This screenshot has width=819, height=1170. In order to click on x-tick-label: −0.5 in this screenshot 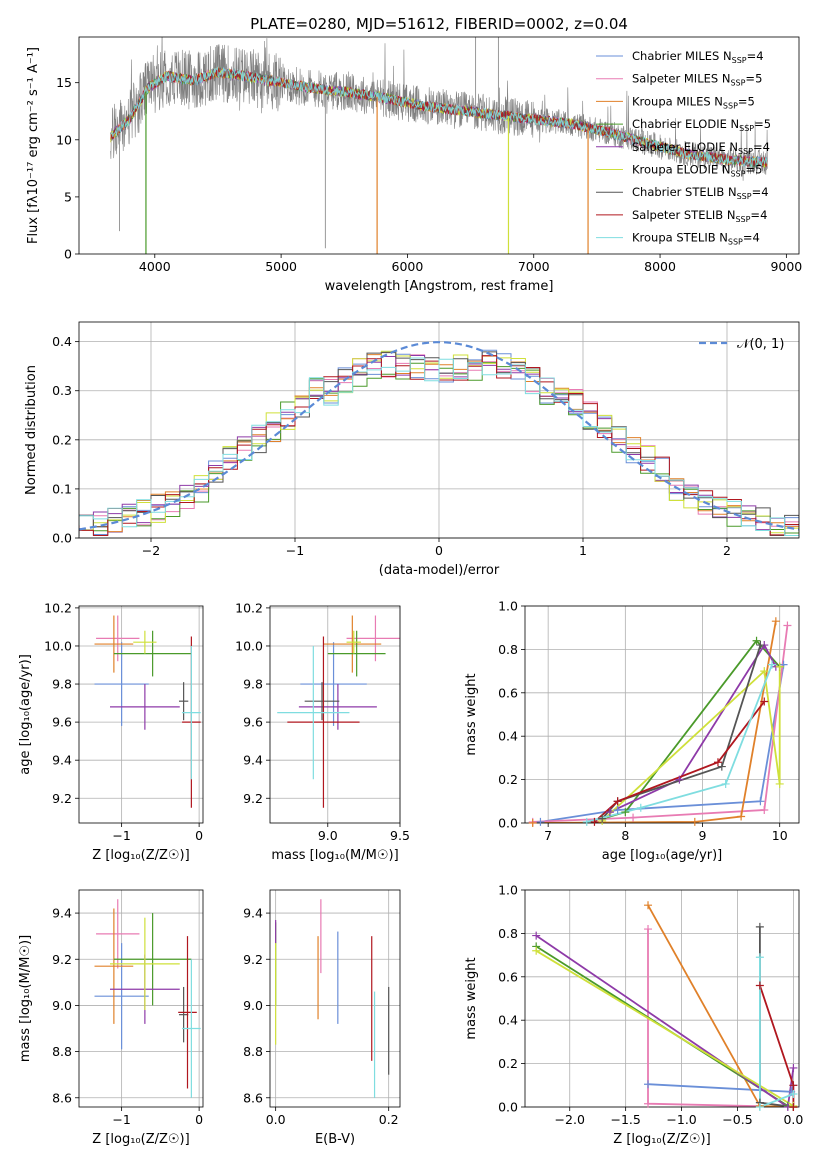, I will do `click(737, 1119)`.